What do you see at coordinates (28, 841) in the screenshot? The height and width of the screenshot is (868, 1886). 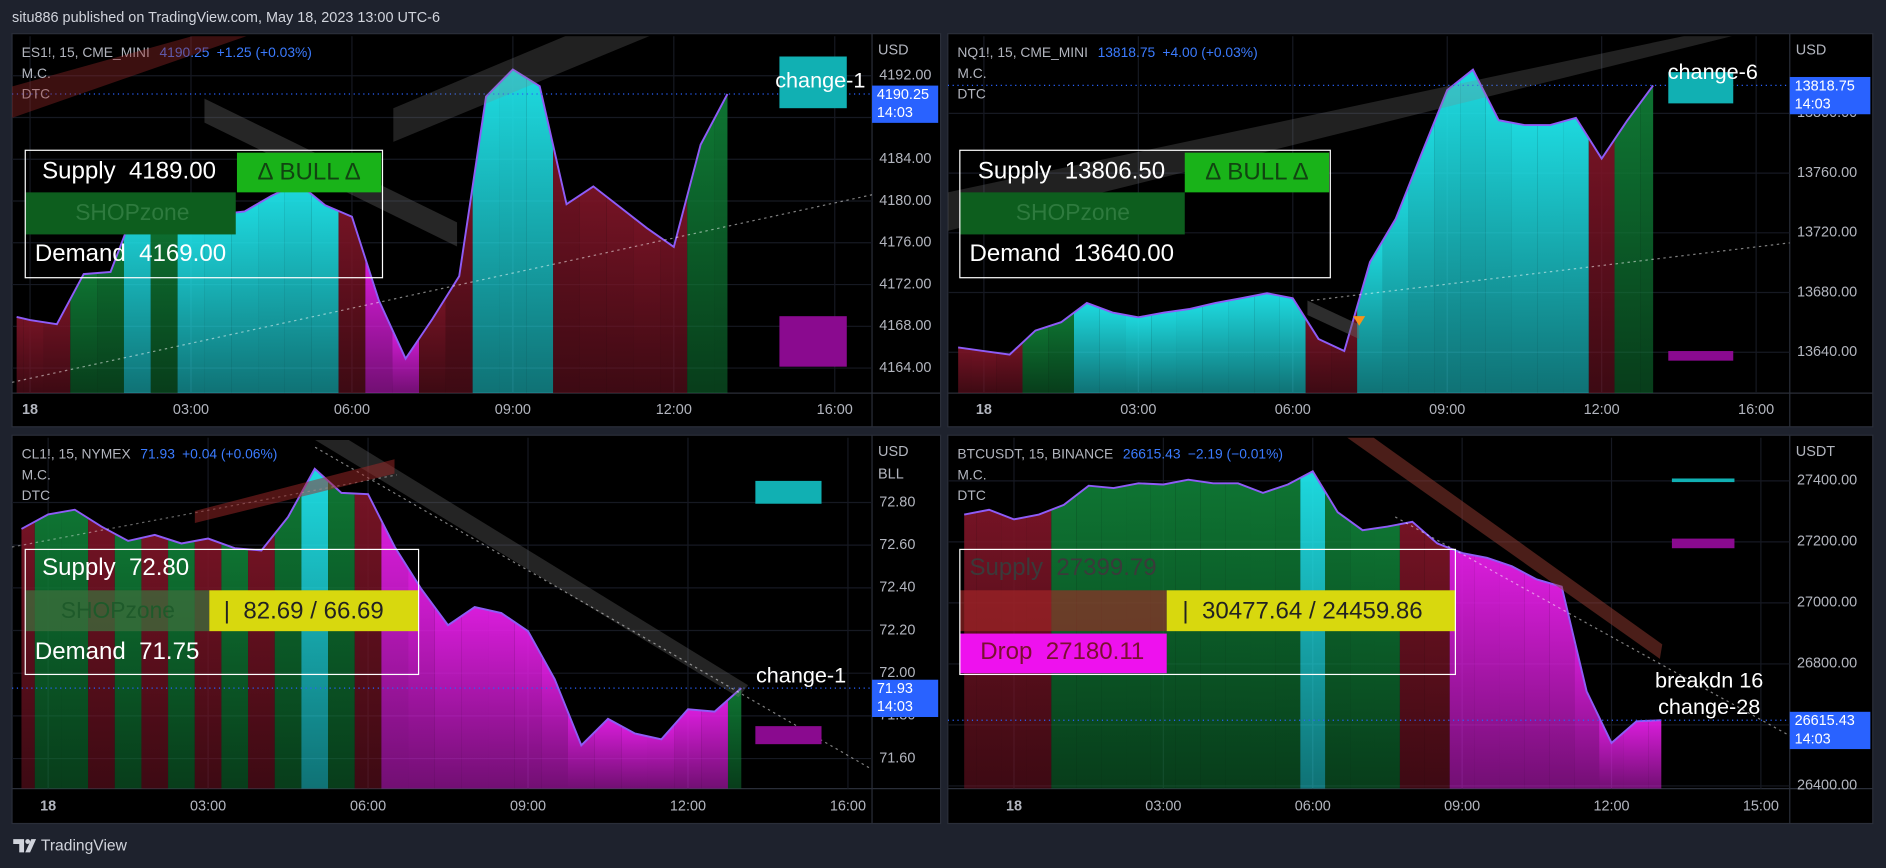 I see `logo-dot` at bounding box center [28, 841].